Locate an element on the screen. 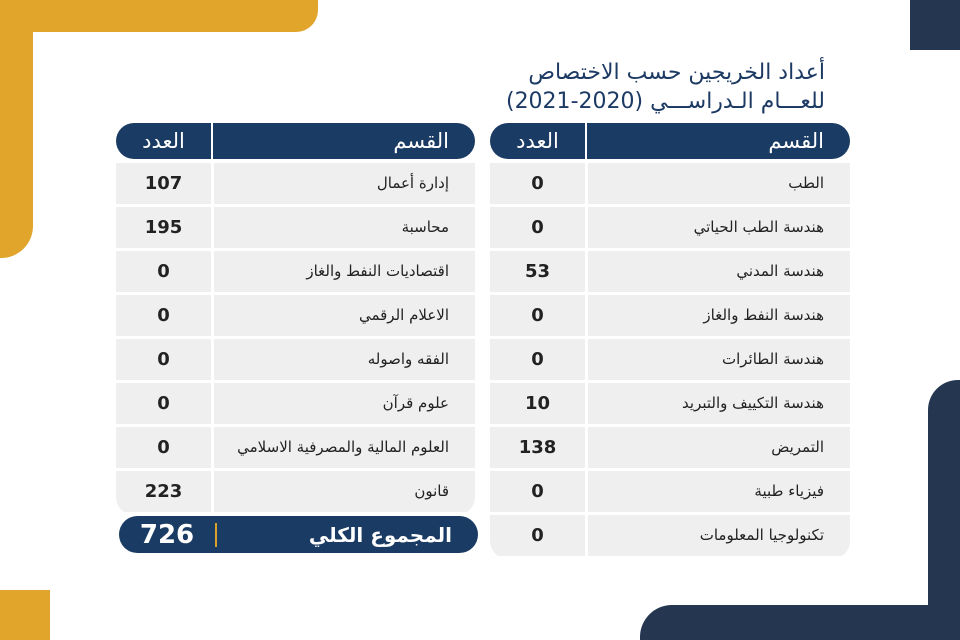  table-row: تكنولوجيا المعلومات 0 is located at coordinates (670, 535).